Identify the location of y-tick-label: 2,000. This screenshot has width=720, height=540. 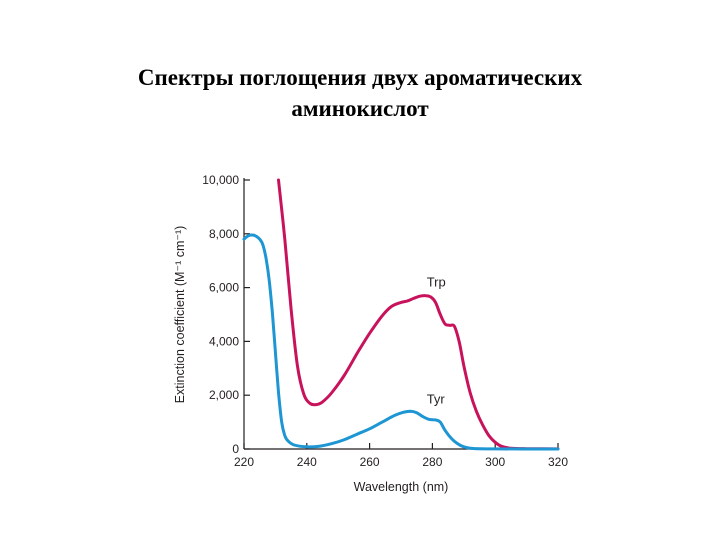
(224, 395).